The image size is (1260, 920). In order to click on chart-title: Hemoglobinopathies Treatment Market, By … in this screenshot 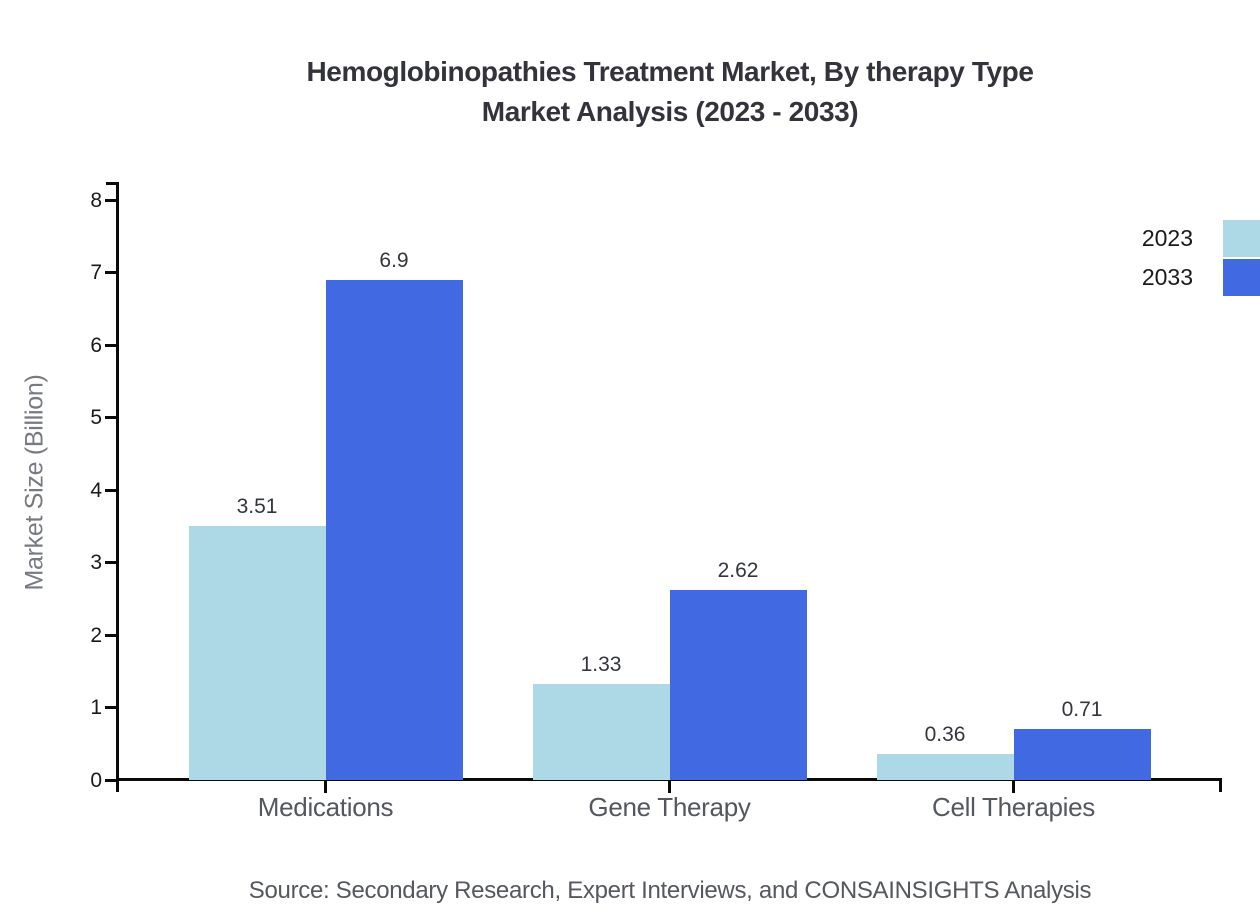, I will do `click(670, 92)`.